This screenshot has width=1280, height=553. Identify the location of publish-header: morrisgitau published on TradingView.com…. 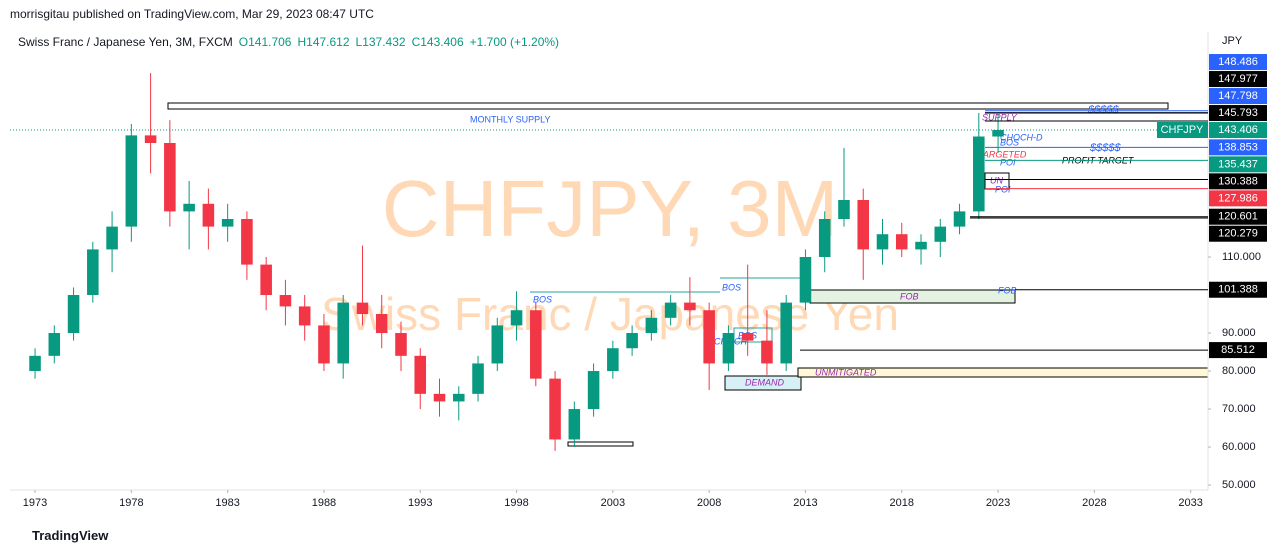
(192, 14).